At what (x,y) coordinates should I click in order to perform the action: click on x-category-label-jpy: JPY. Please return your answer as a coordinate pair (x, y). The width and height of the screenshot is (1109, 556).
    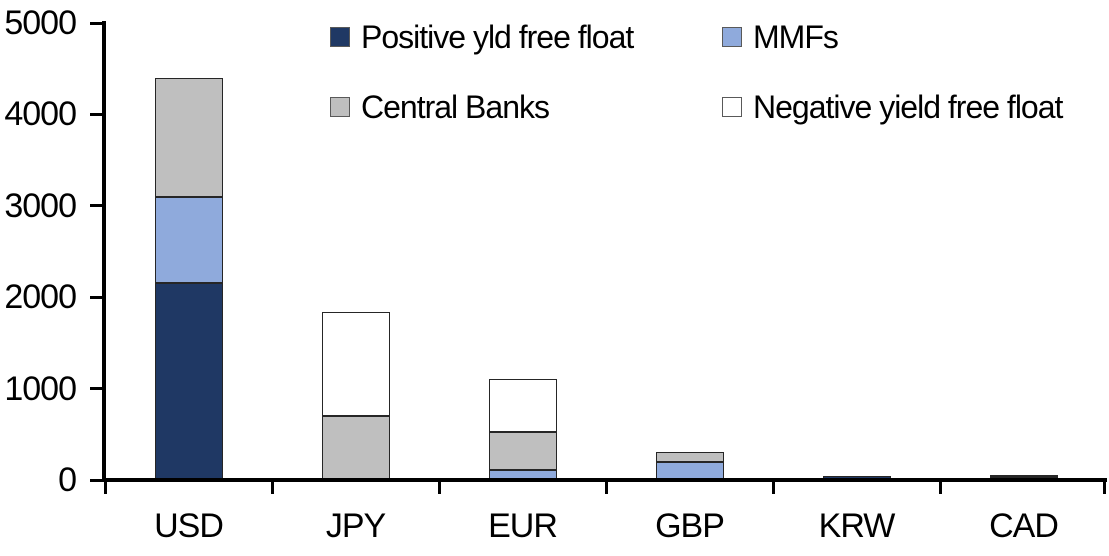
    Looking at the image, I should click on (355, 526).